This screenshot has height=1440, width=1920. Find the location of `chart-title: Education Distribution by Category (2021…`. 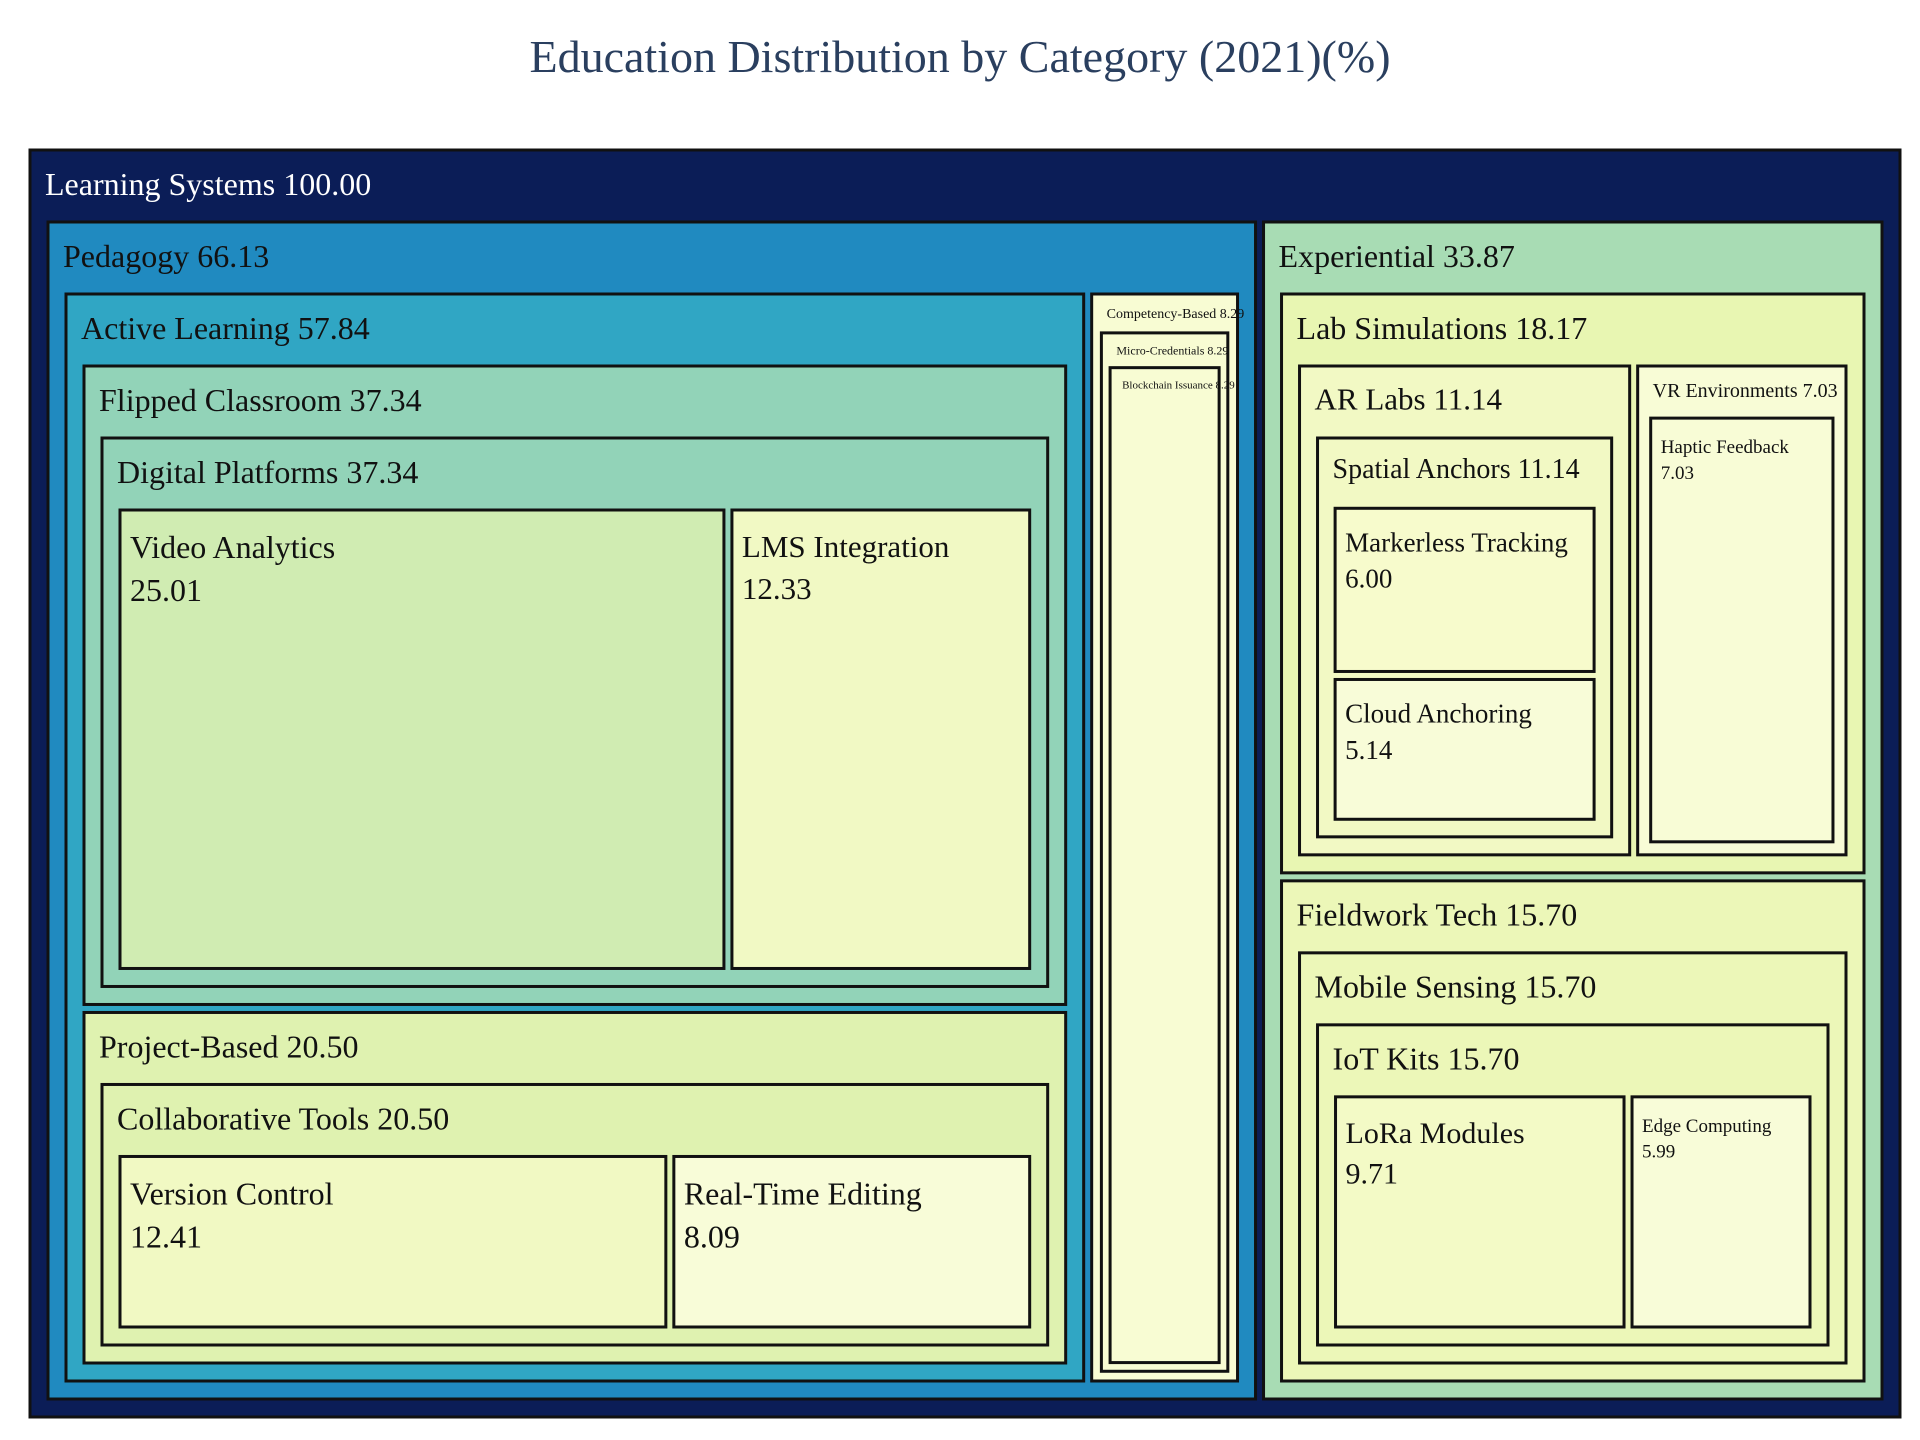

chart-title: Education Distribution by Category (2021… is located at coordinates (960, 56).